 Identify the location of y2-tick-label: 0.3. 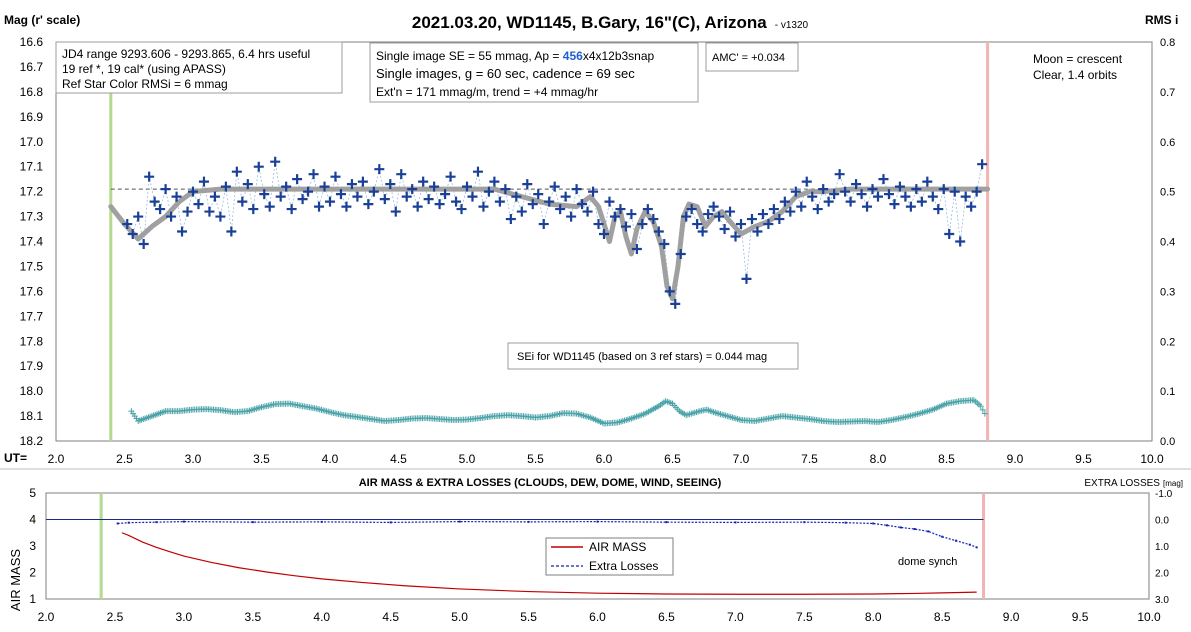
(1167, 292).